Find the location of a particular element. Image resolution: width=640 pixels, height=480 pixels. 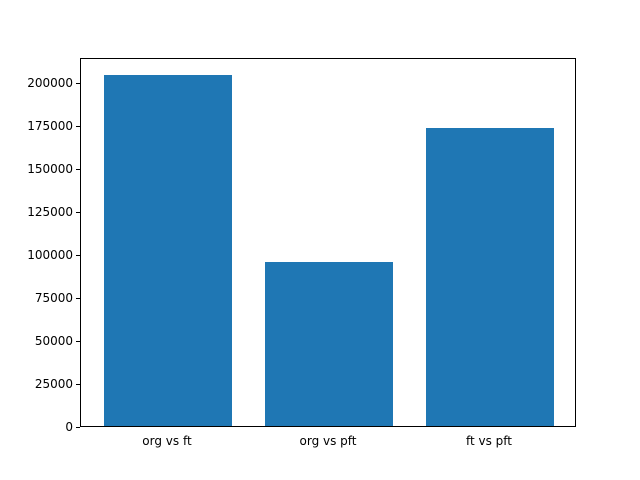

x-tick-label: org vs pft is located at coordinates (328, 441).